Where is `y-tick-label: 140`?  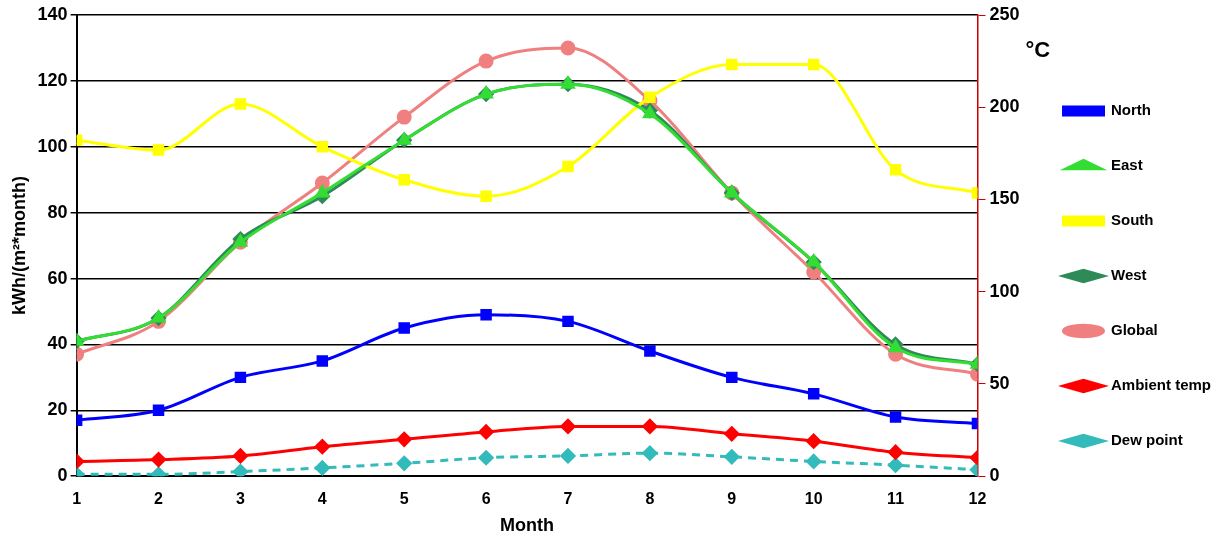 y-tick-label: 140 is located at coordinates (52, 13).